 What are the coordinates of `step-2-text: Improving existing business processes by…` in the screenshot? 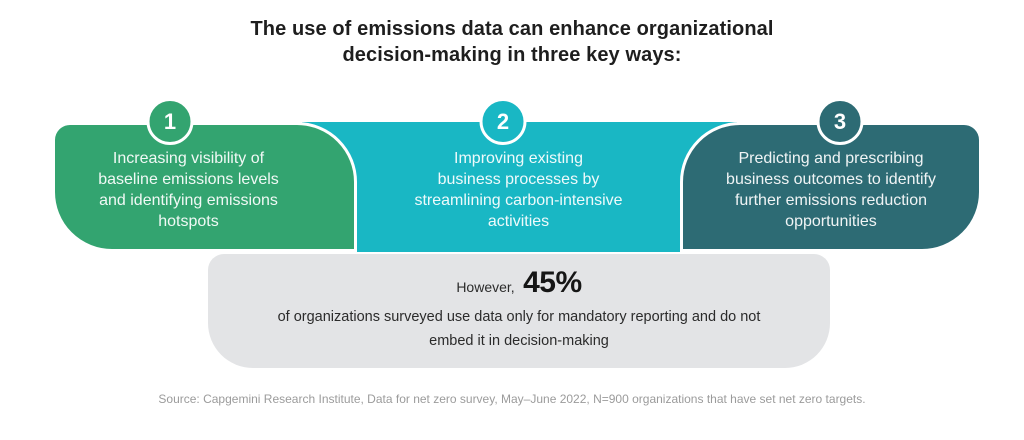 It's located at (518, 187).